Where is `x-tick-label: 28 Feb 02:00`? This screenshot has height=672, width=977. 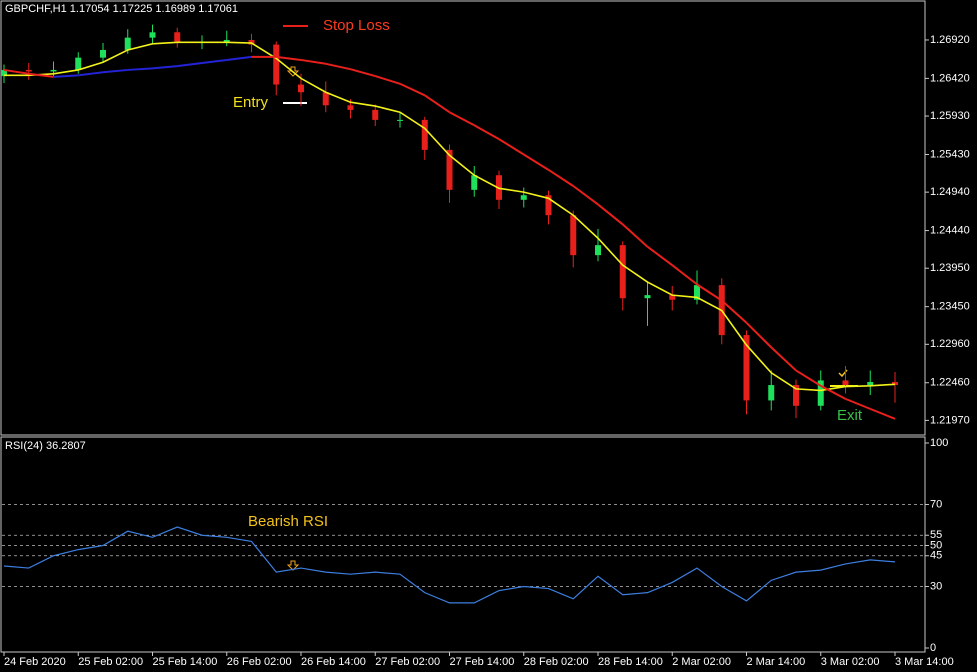
x-tick-label: 28 Feb 02:00 is located at coordinates (556, 662).